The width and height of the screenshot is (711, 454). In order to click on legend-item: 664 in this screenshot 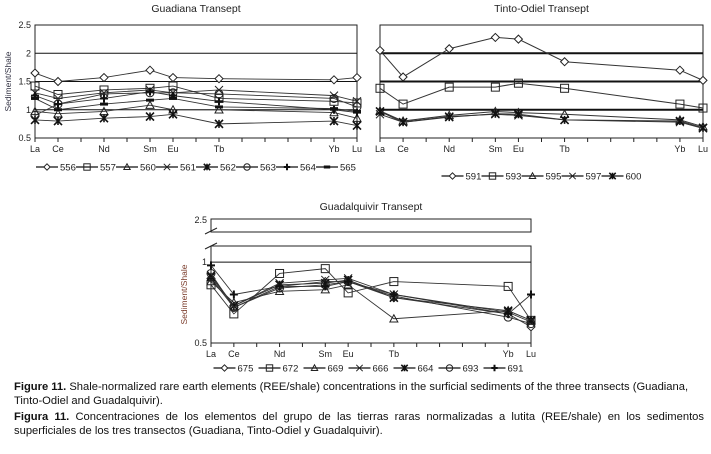, I will do `click(413, 369)`.